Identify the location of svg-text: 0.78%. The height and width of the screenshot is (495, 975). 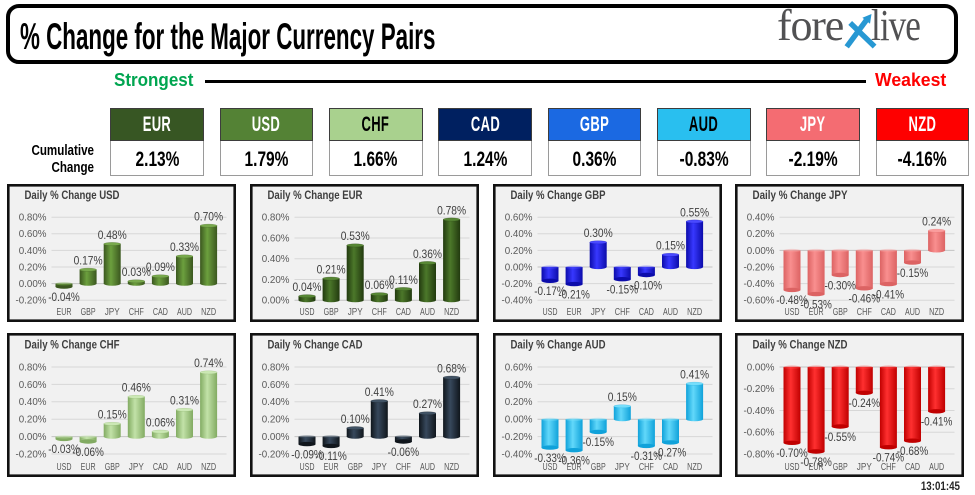
(451, 210).